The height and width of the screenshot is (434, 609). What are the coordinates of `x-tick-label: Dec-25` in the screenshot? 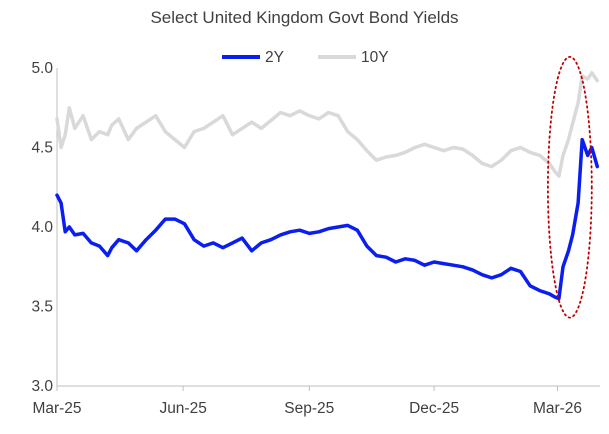 It's located at (434, 408).